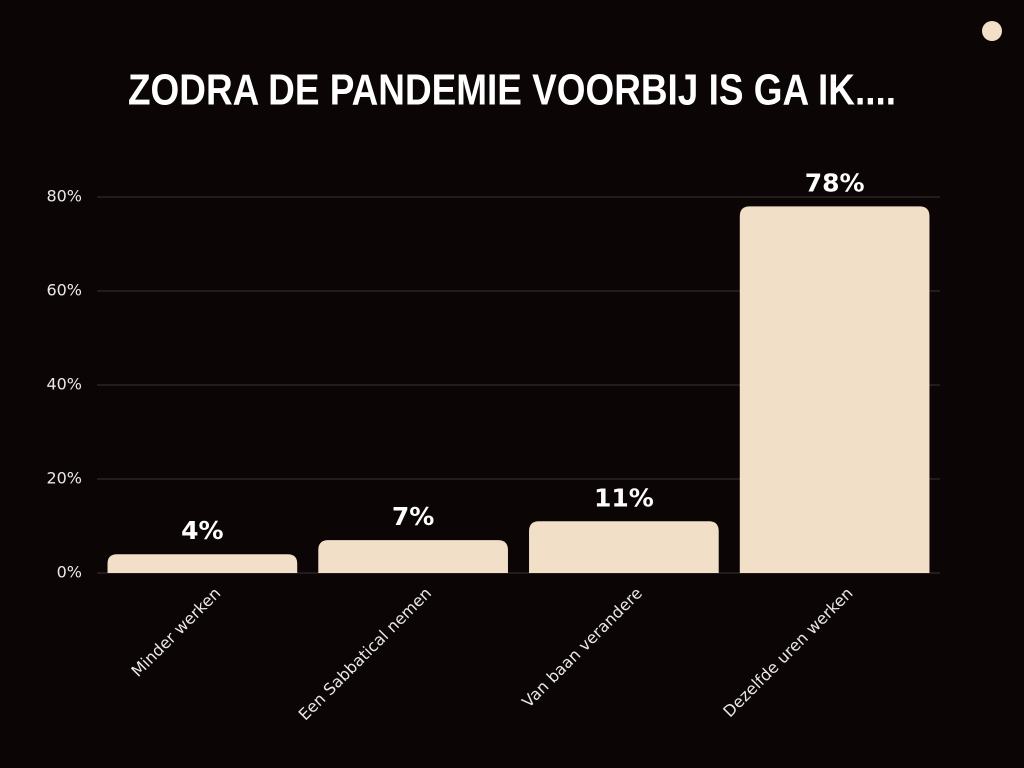  Describe the element at coordinates (69, 572) in the screenshot. I see `y-tick-label: 0%` at that location.